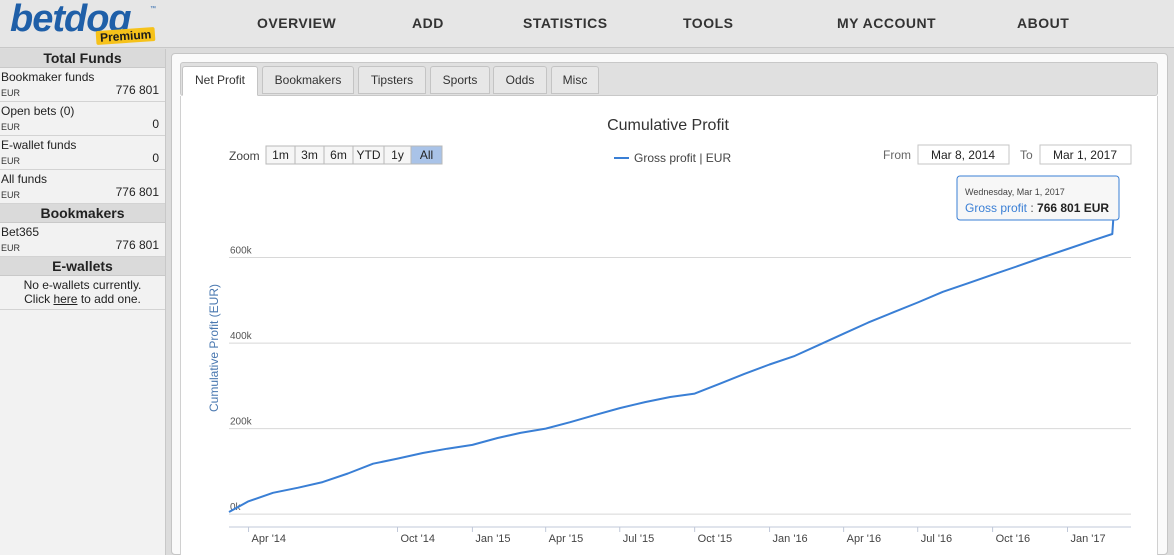 This screenshot has width=1174, height=555. I want to click on tooltip-value: 766 801 EUR, so click(1073, 208).